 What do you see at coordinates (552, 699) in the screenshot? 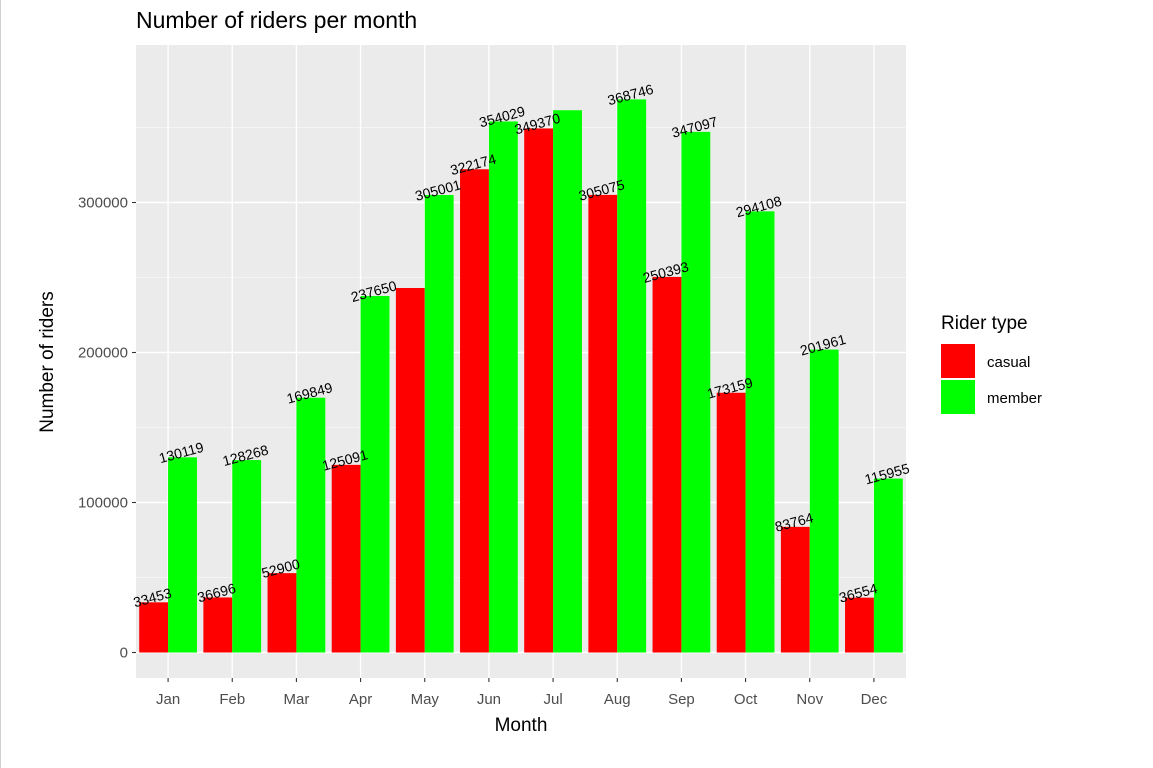
I see `x-tick-label-jul: Jul` at bounding box center [552, 699].